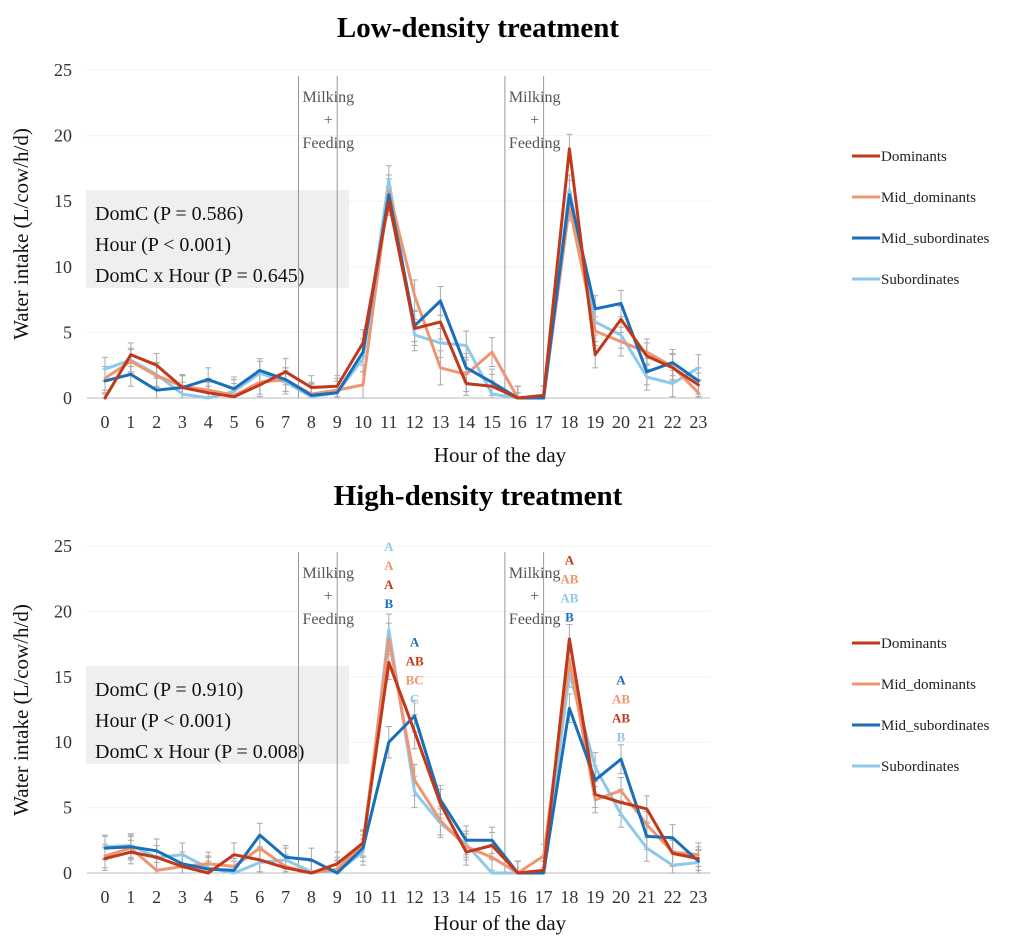  What do you see at coordinates (935, 239) in the screenshot?
I see `legend-label: Mid_subordinates` at bounding box center [935, 239].